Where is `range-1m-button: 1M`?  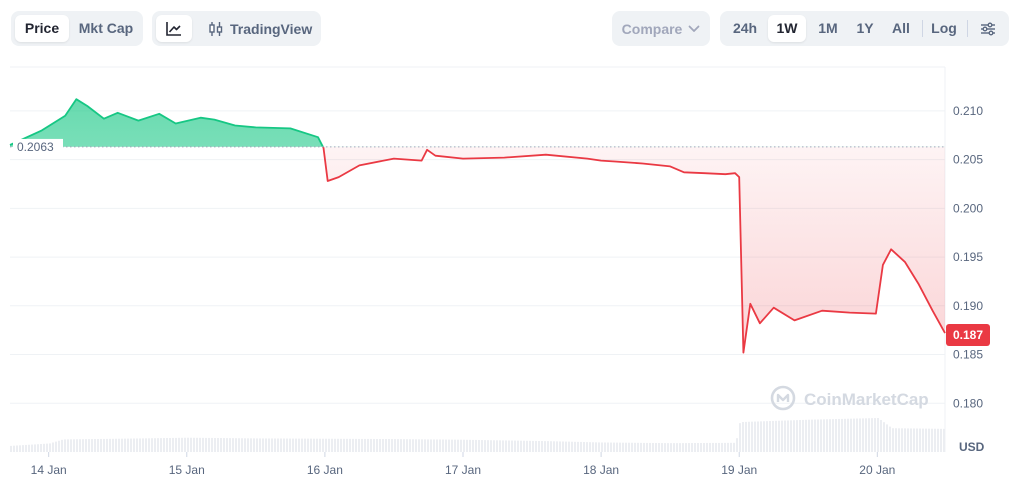
range-1m-button: 1M is located at coordinates (828, 28).